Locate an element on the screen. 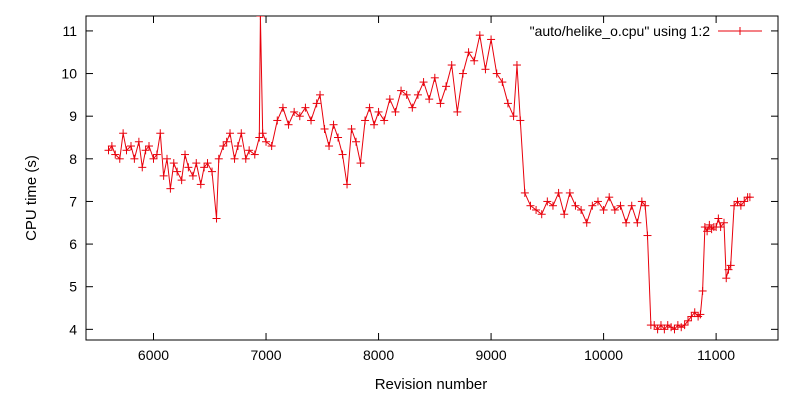  legend-marker is located at coordinates (740, 31).